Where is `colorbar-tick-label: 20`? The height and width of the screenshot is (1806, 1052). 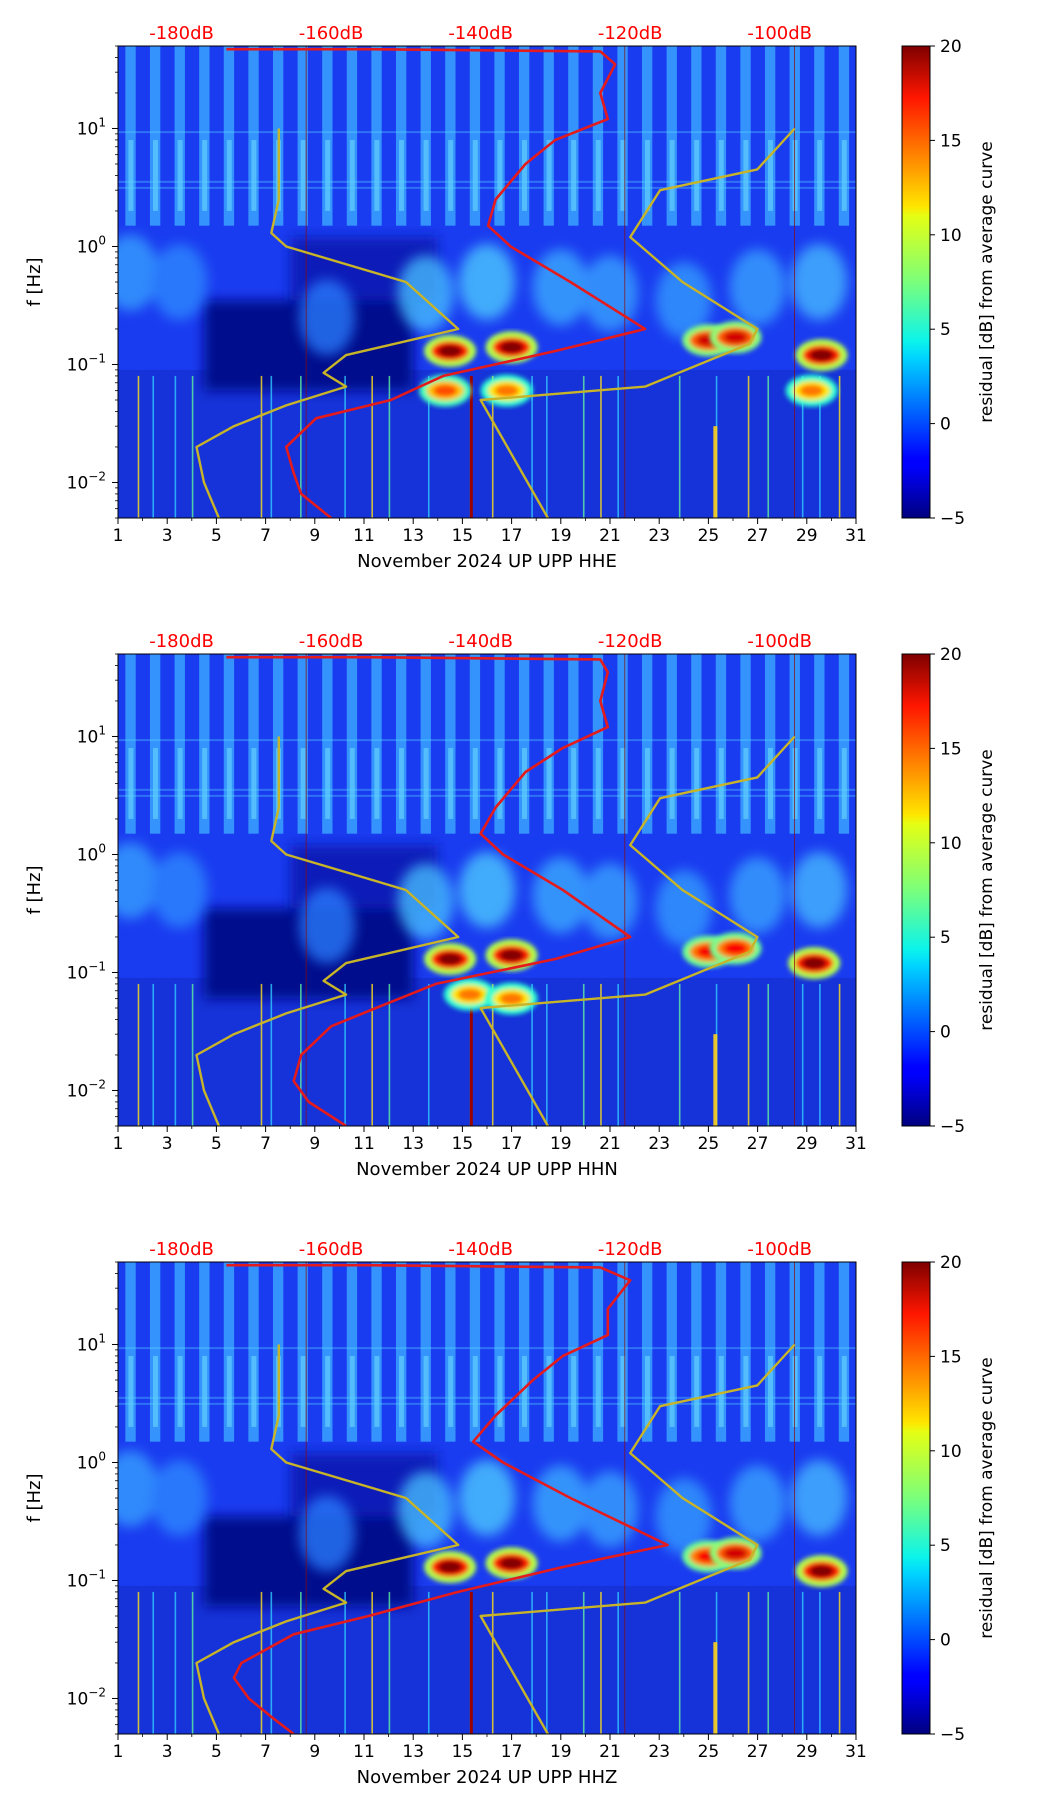 colorbar-tick-label: 20 is located at coordinates (951, 1263).